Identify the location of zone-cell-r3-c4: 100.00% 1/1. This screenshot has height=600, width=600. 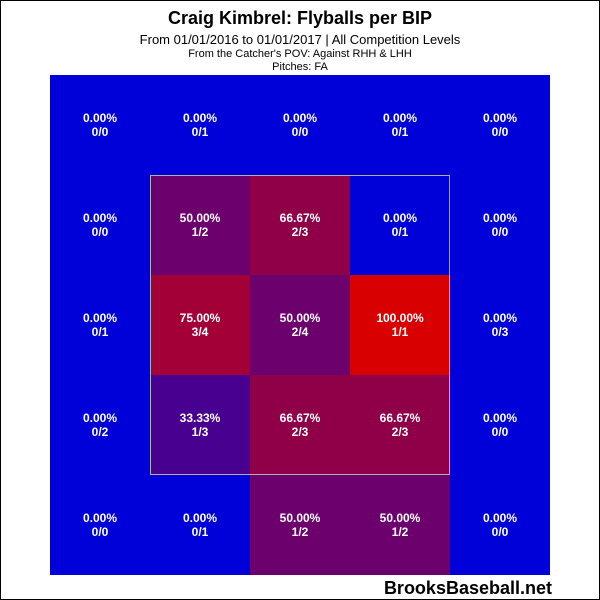
(400, 325).